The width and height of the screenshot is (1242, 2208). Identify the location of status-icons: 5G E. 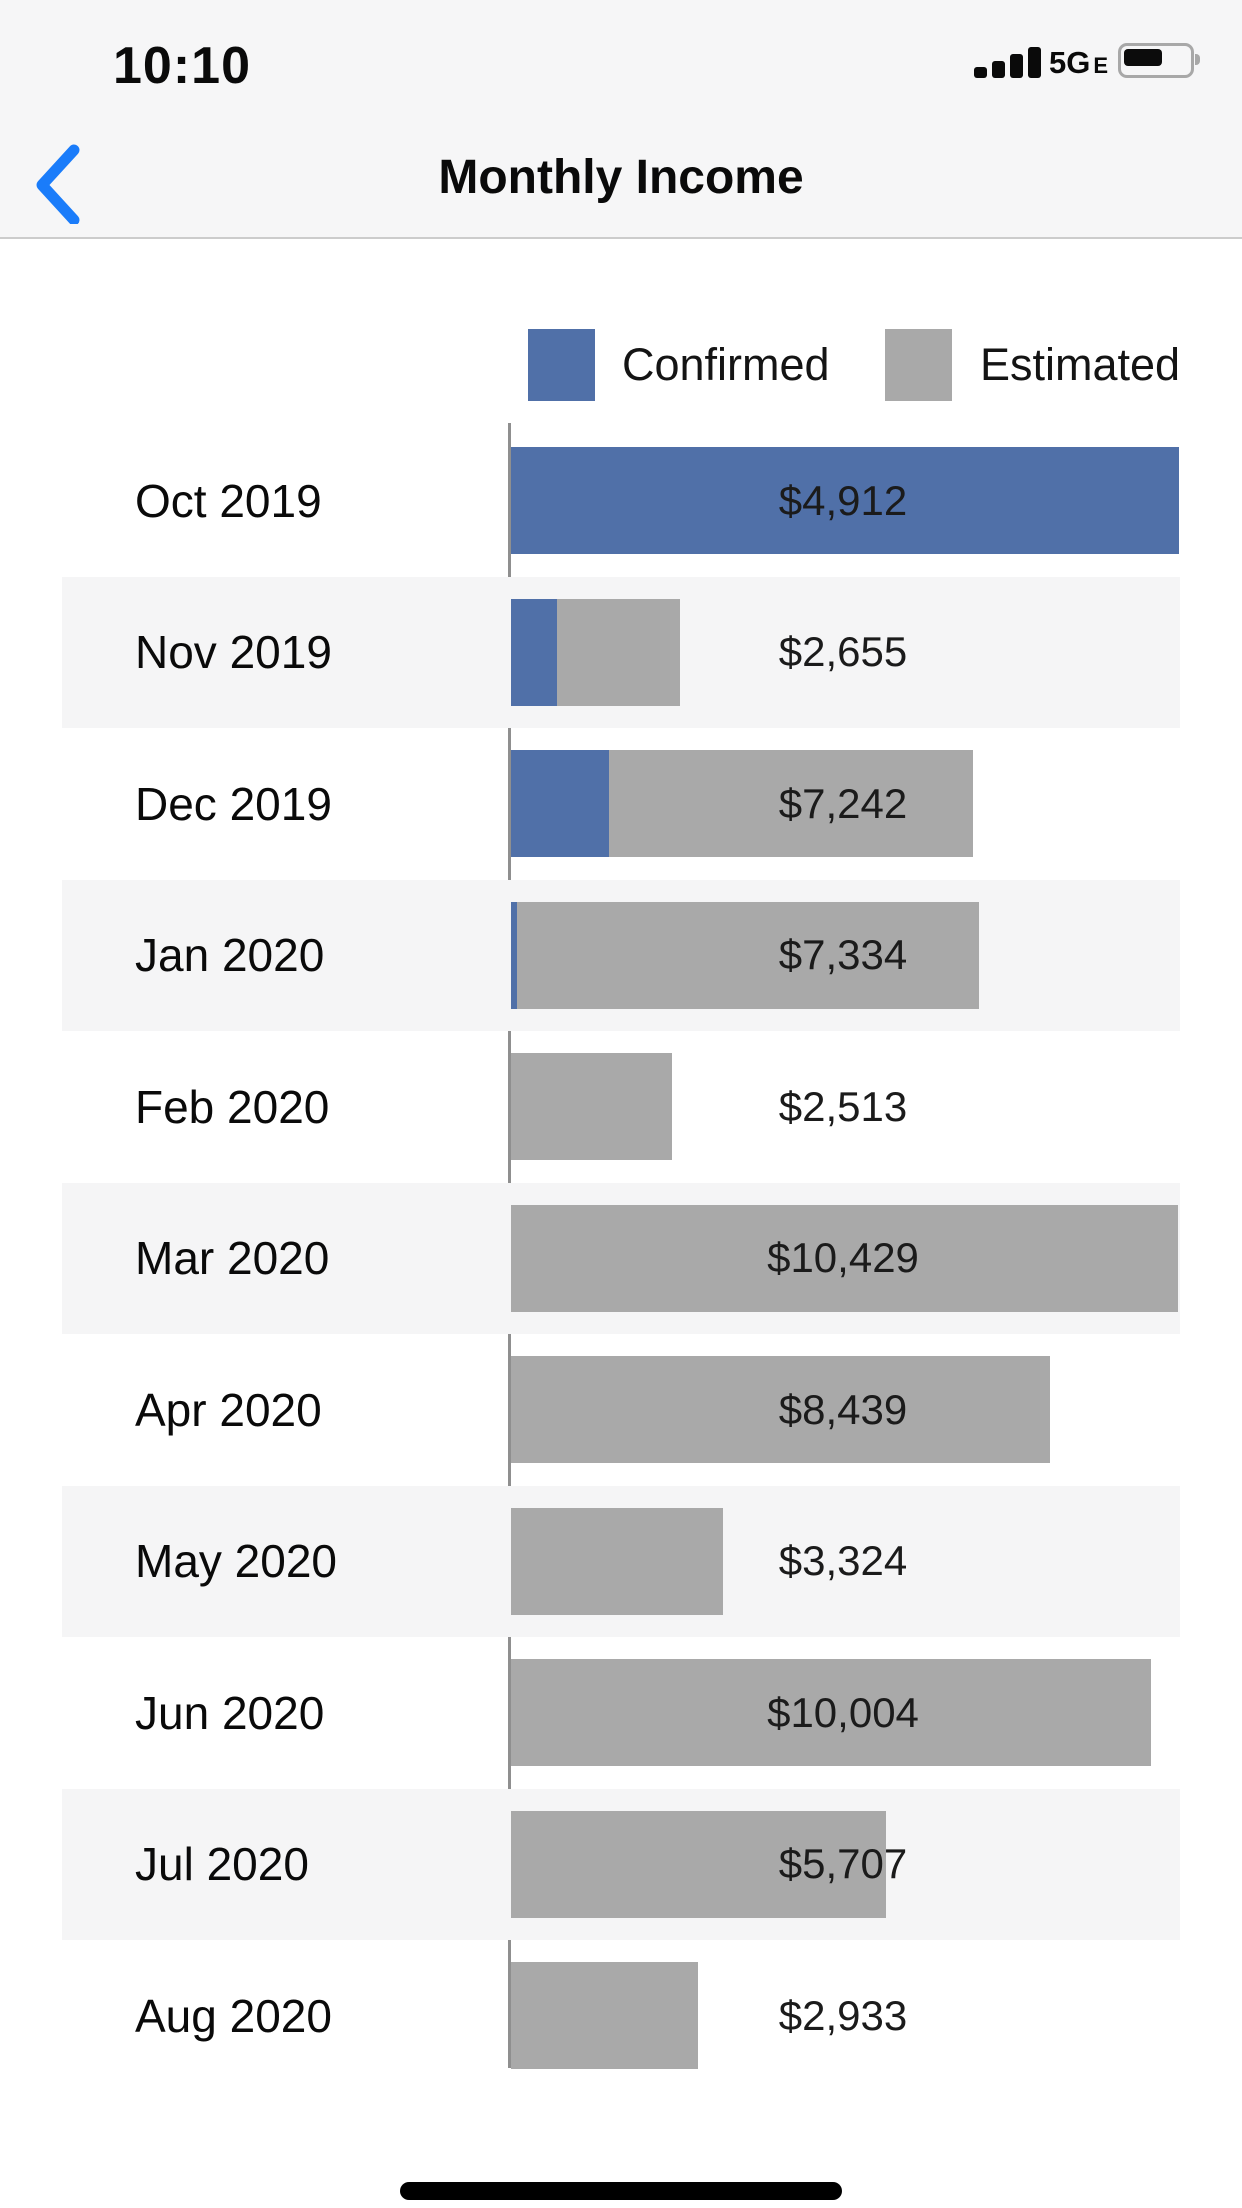
(1086, 61).